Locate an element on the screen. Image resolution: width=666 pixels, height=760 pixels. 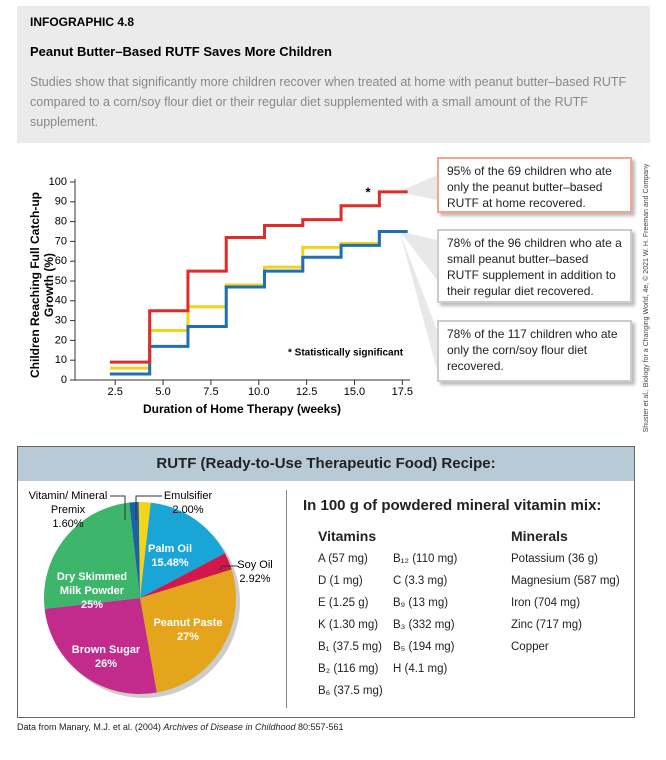
pie-label: Palm Oil 15.48% is located at coordinates (170, 556).